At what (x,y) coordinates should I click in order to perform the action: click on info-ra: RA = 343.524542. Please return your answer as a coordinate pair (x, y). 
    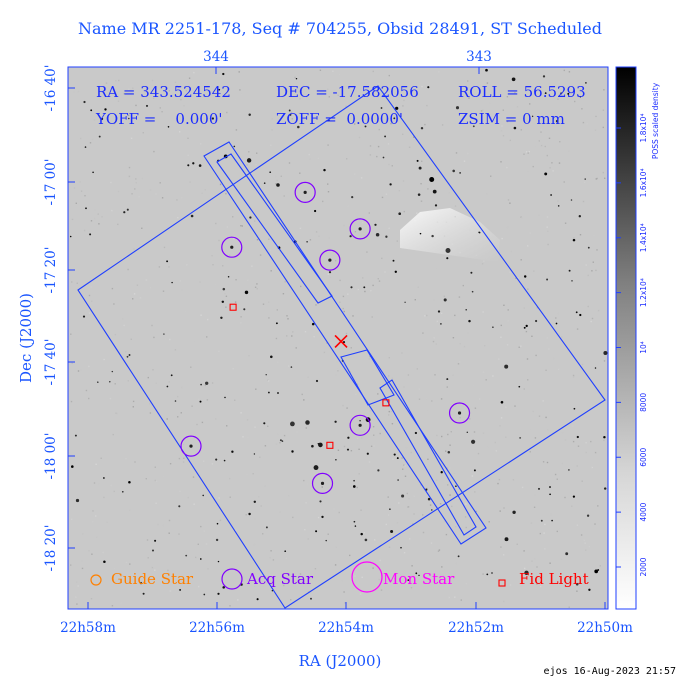
    Looking at the image, I should click on (163, 92).